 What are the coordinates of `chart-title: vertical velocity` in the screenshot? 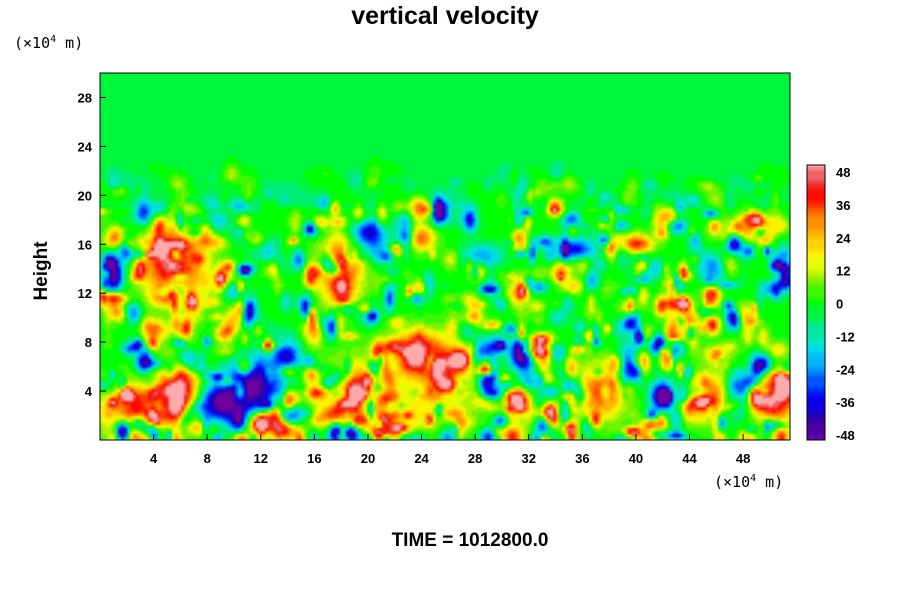 It's located at (445, 16).